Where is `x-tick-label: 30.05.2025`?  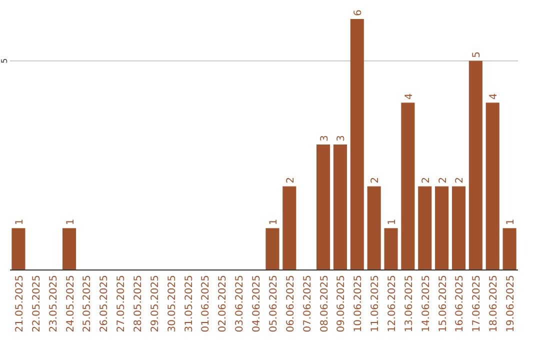
x-tick-label: 30.05.2025 is located at coordinates (172, 303).